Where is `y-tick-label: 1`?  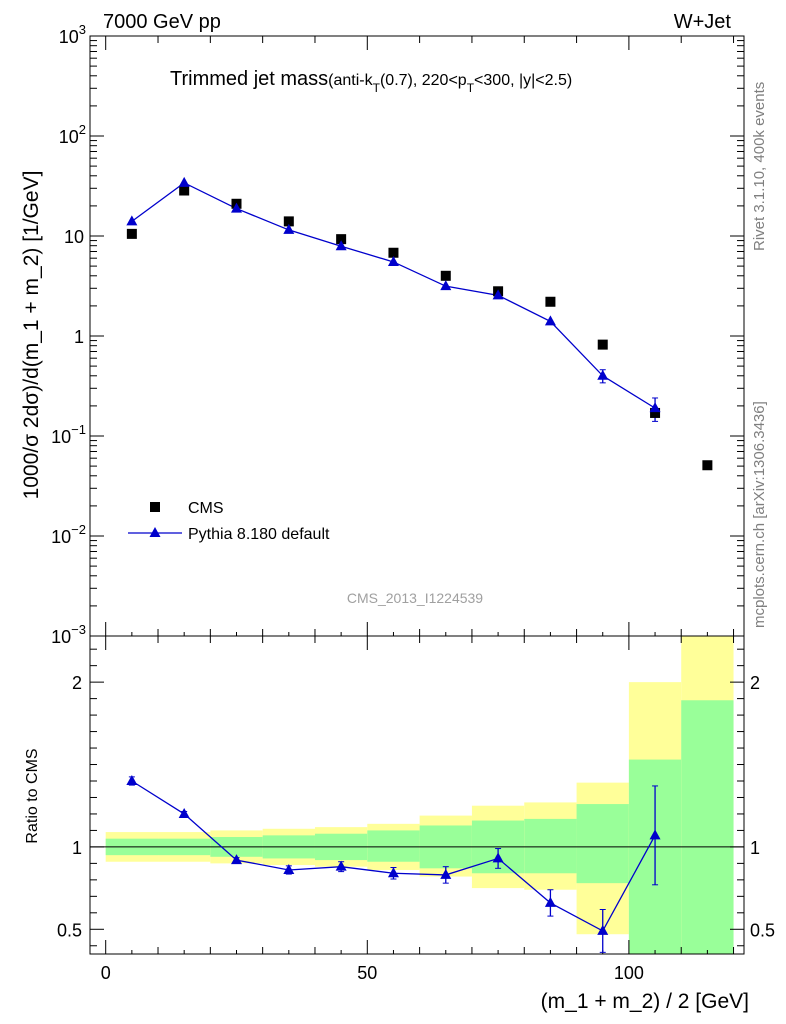 y-tick-label: 1 is located at coordinates (79, 337).